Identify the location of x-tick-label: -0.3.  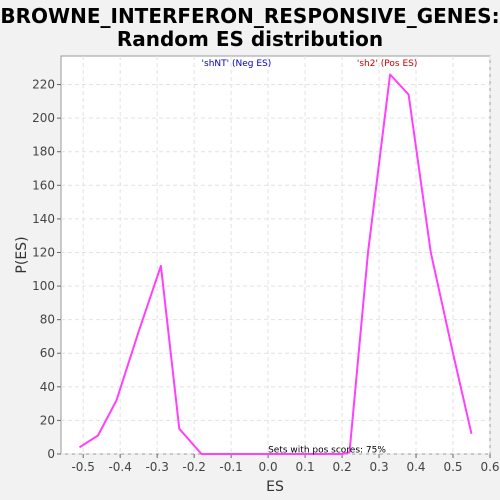
(156, 467).